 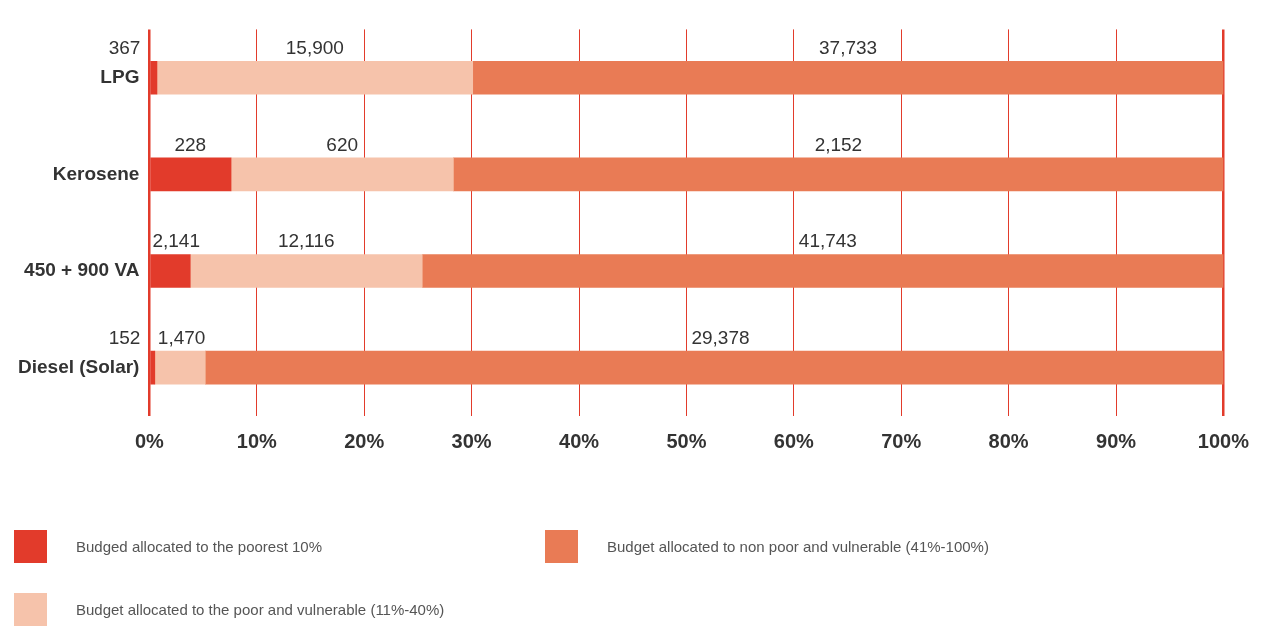 What do you see at coordinates (471, 440) in the screenshot?
I see `x-tick-label: 30%` at bounding box center [471, 440].